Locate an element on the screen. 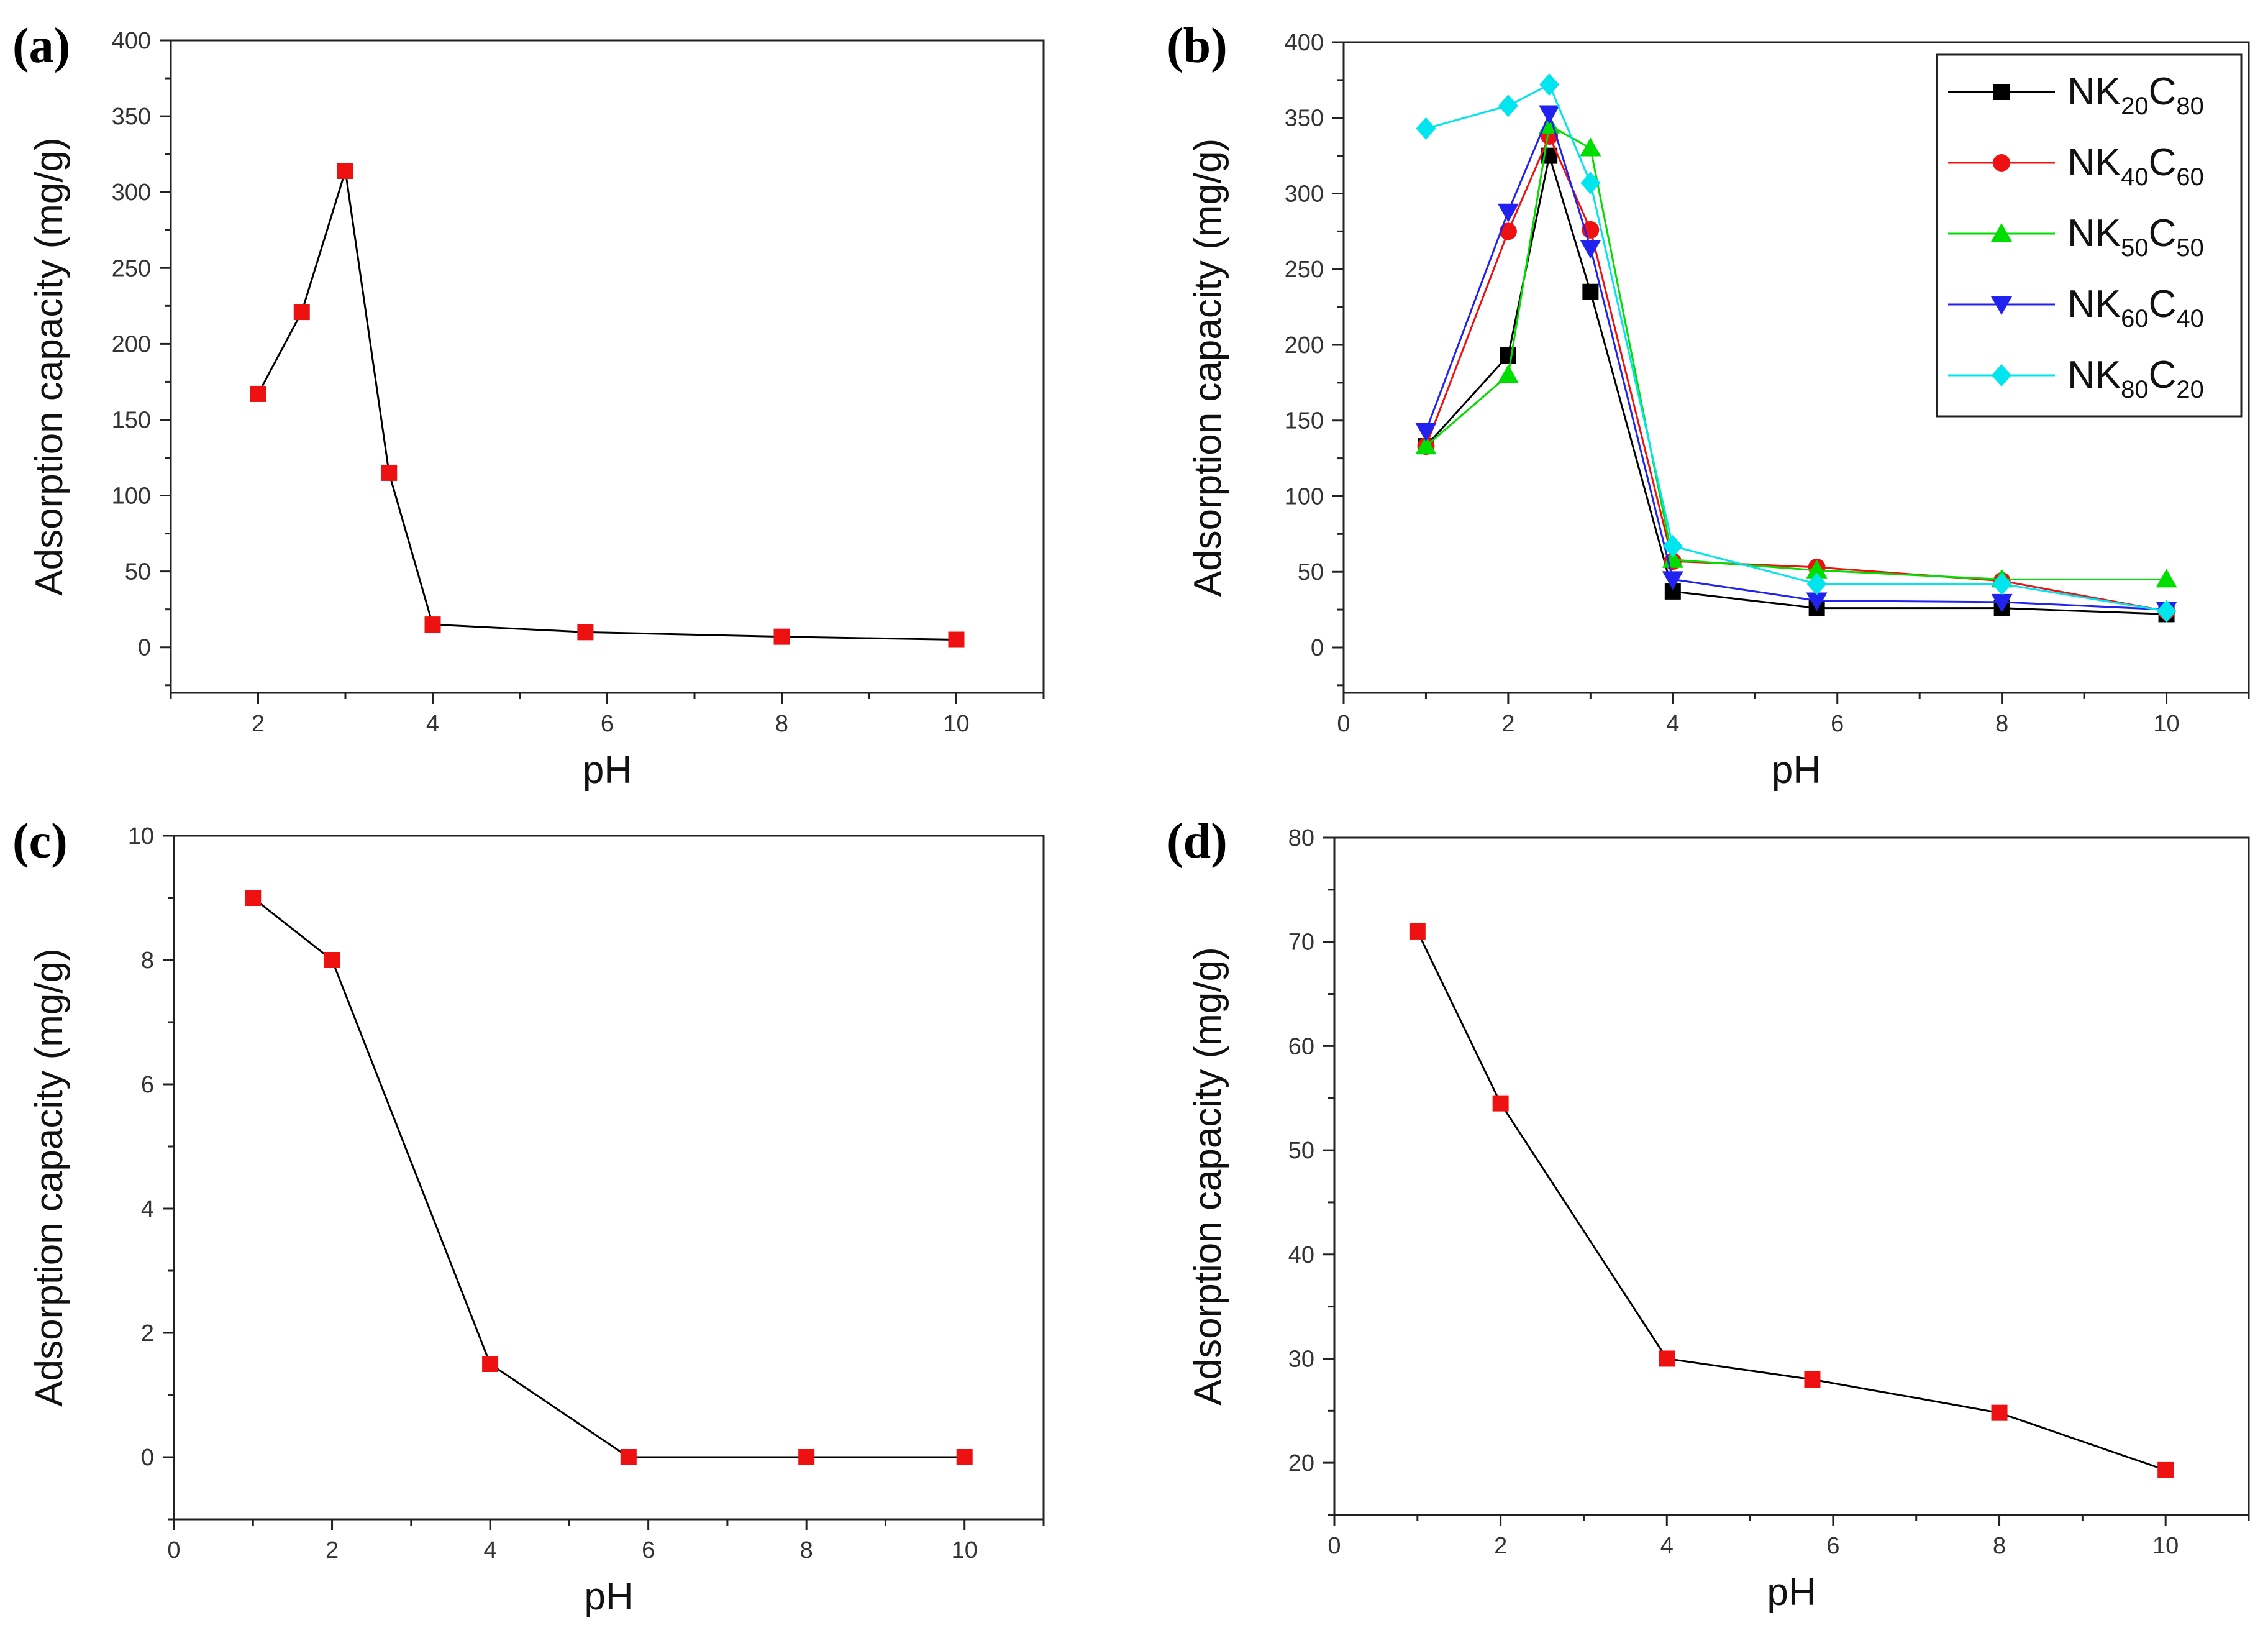  y-tick-label: 6 is located at coordinates (147, 1085).